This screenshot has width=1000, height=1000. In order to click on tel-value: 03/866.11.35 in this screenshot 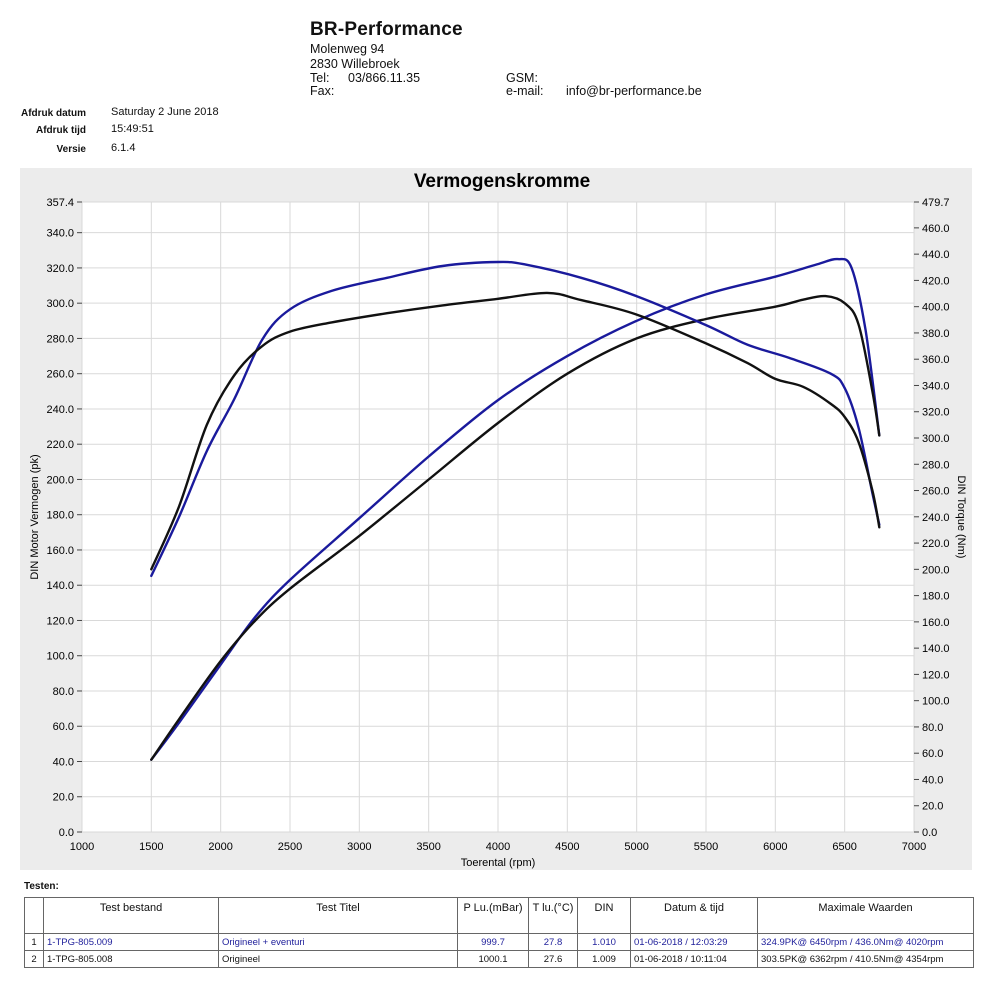, I will do `click(384, 78)`.